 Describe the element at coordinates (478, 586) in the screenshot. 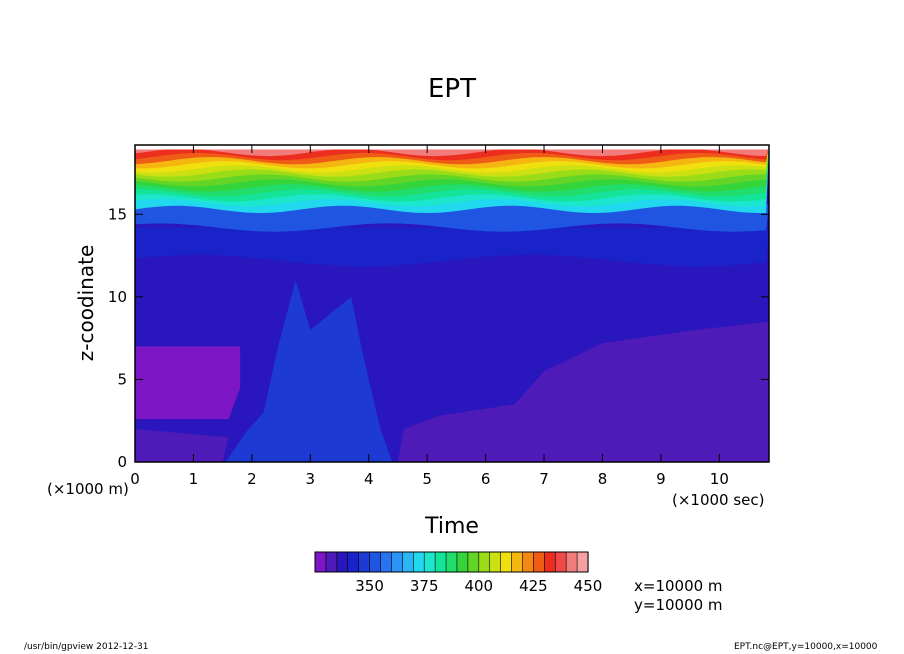

I see `colorbar-tick-label: 400` at that location.